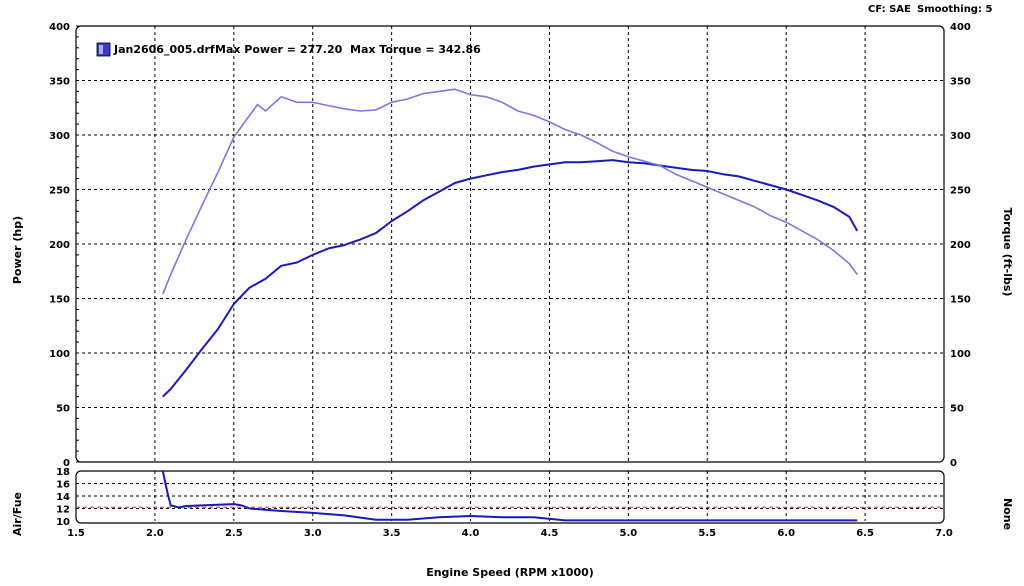  I want to click on y2-axis-title: Torque (ft-lbs), so click(1007, 252).